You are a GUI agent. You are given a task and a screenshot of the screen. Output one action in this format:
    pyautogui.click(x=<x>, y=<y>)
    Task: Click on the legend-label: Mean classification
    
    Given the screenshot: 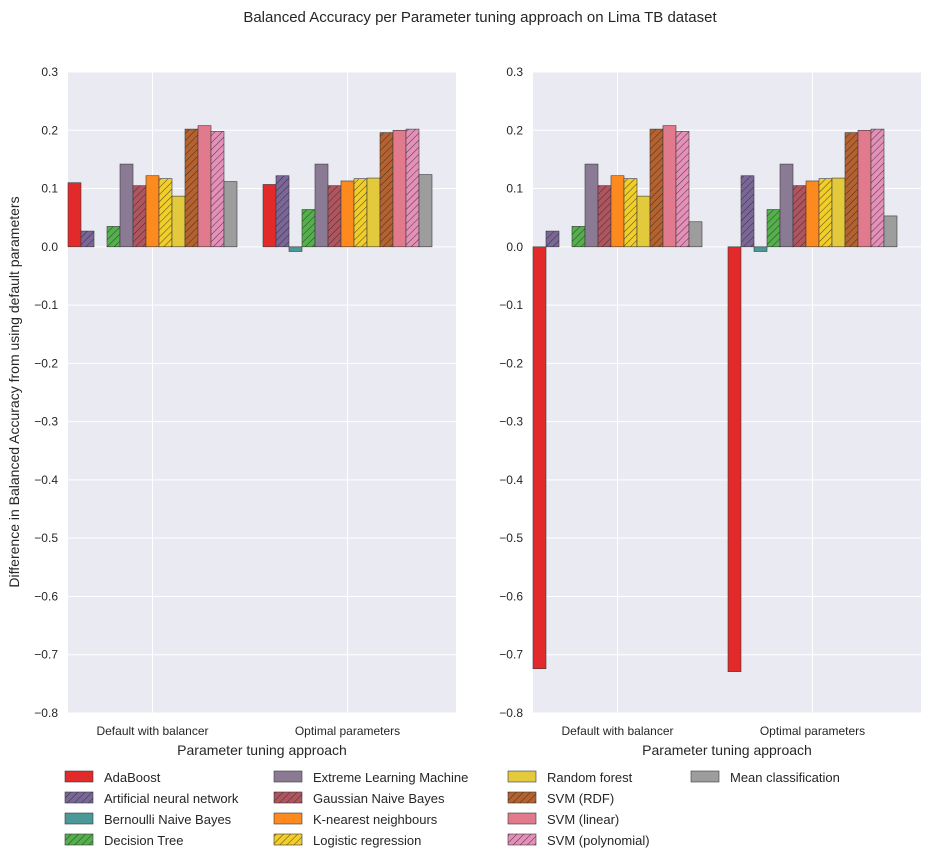 What is the action you would take?
    pyautogui.click(x=785, y=777)
    